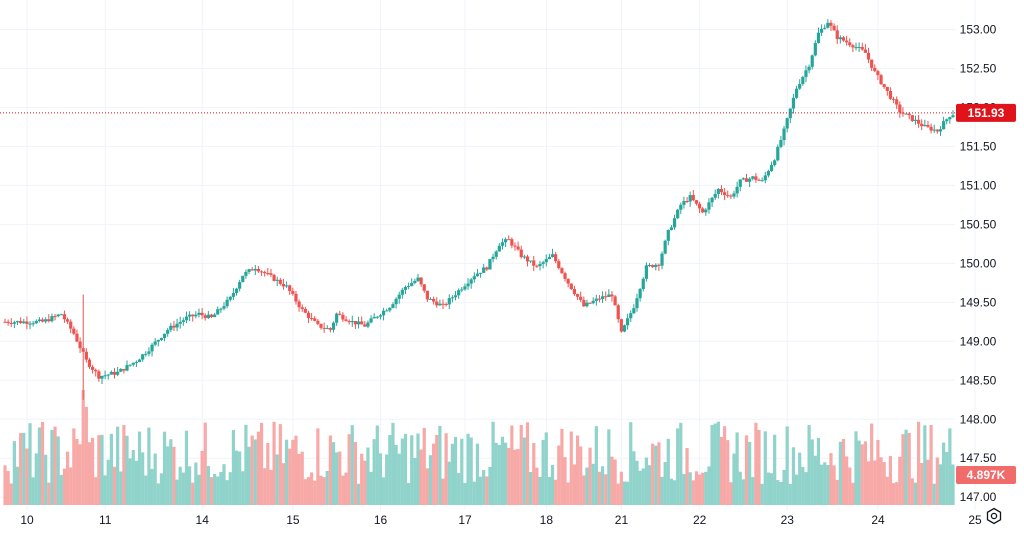 This screenshot has width=1024, height=537. What do you see at coordinates (501, 520) in the screenshot?
I see `x-axis: 10 11 14 15 16 17 18 21 22 23 24 25` at bounding box center [501, 520].